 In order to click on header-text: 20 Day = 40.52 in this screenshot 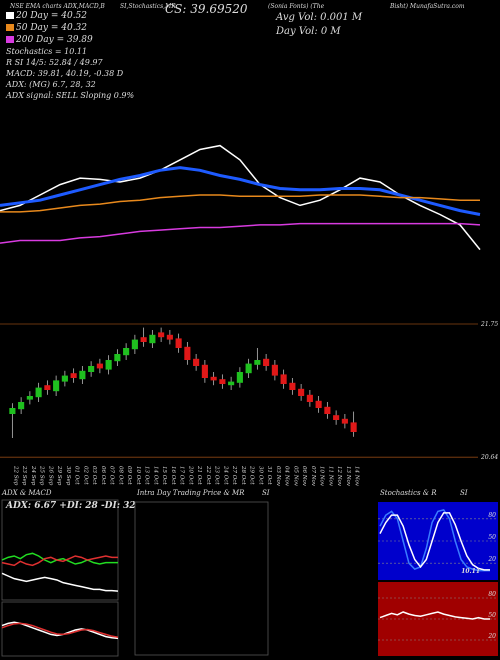, I will do `click(51, 16)`.